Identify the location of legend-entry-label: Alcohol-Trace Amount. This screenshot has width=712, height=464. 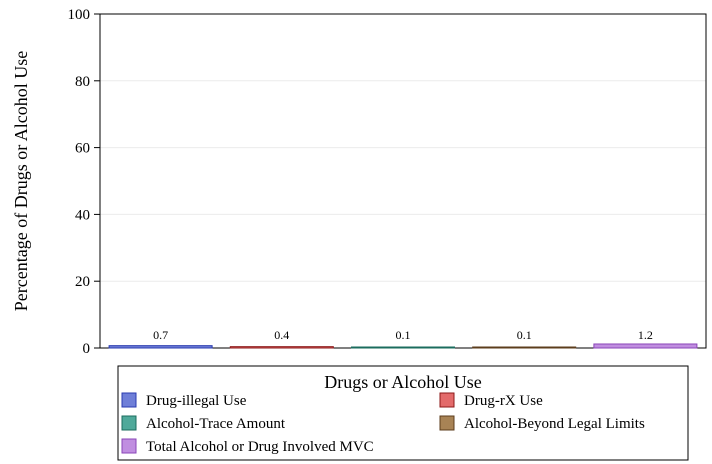
(216, 424).